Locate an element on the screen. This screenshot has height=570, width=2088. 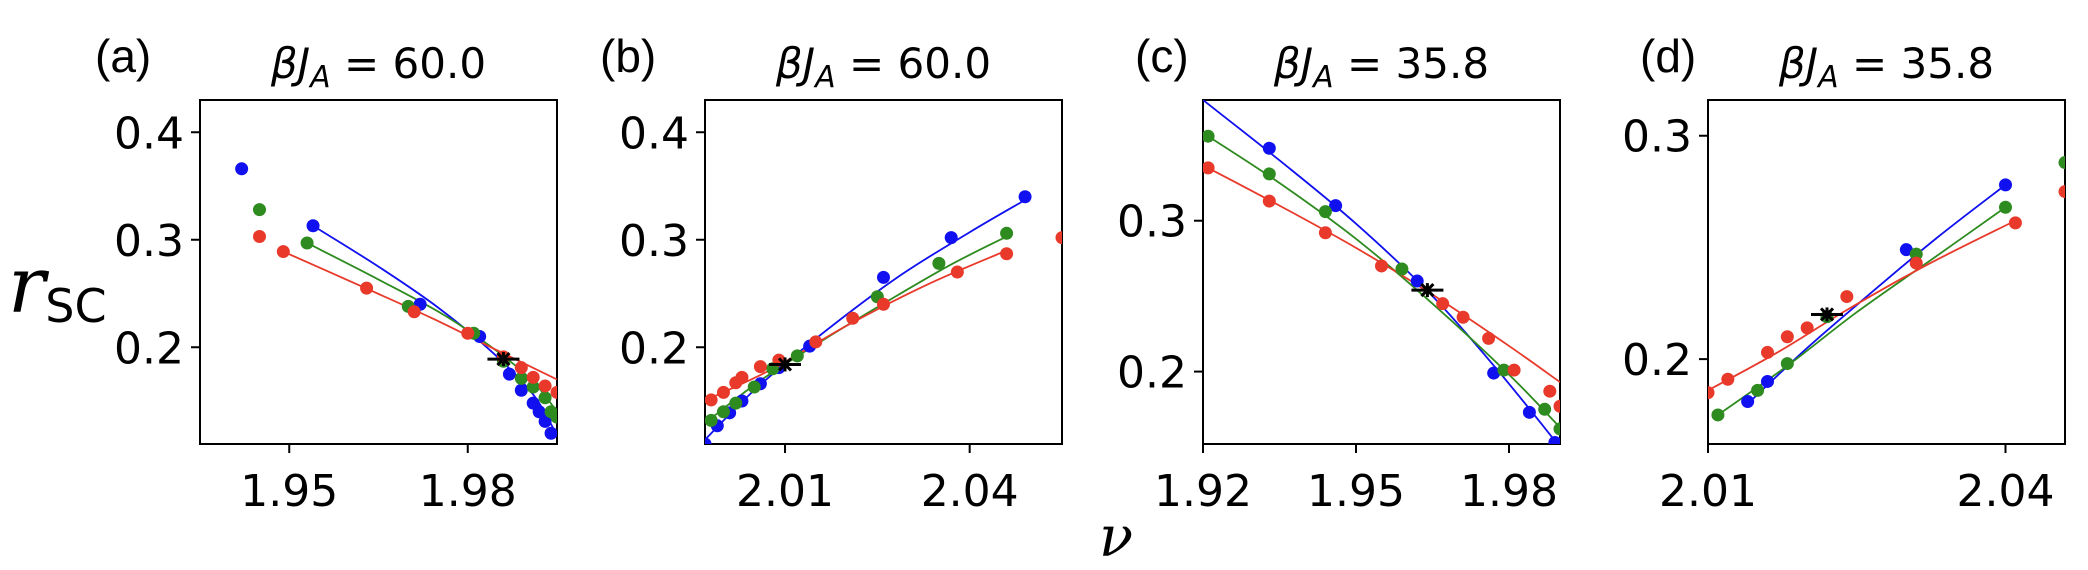
fit-line-red is located at coordinates (1862, 305).